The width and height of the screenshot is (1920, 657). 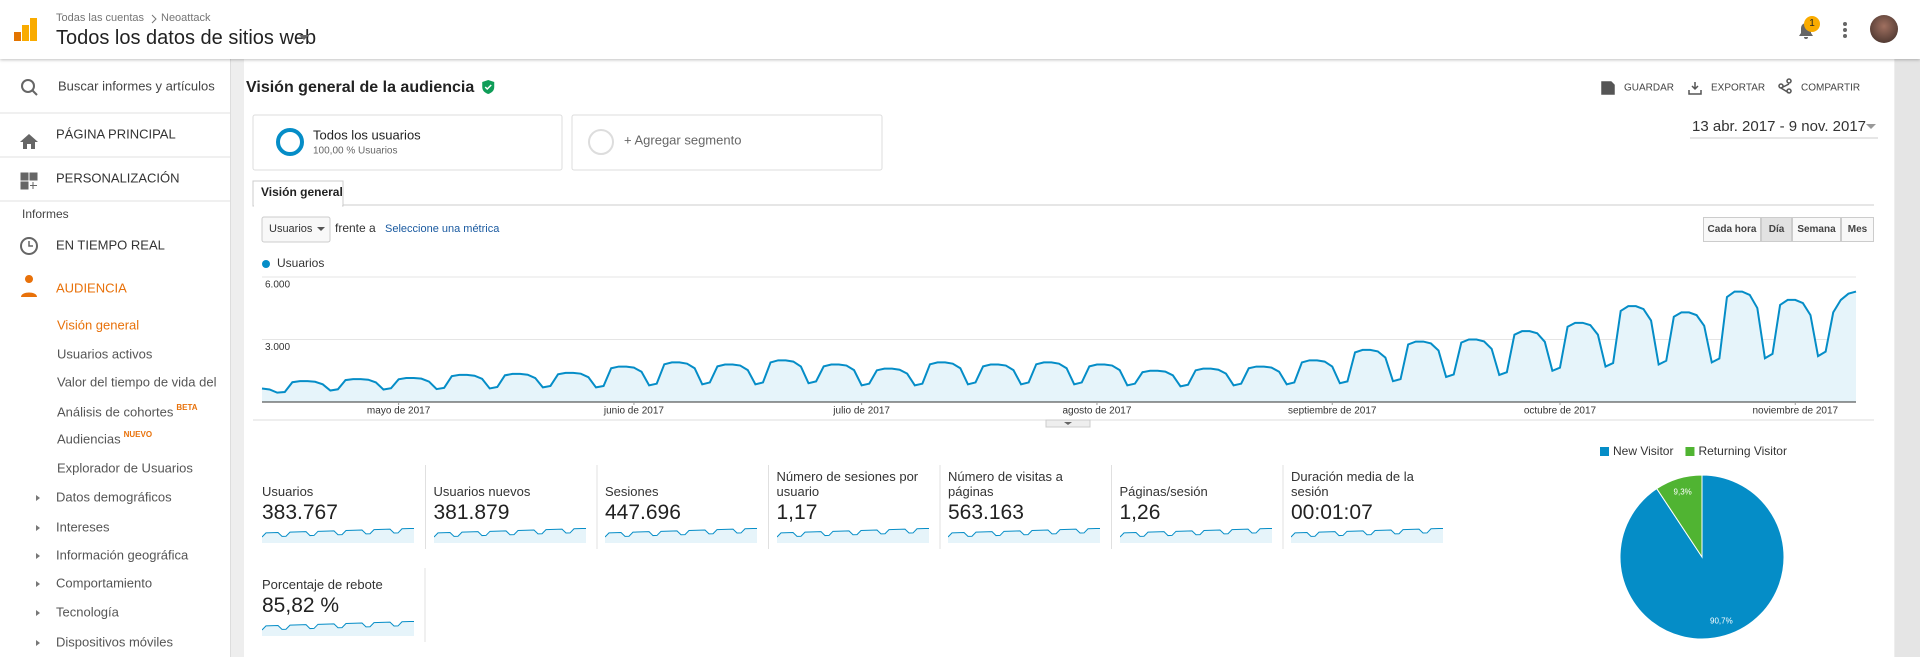 What do you see at coordinates (91, 287) in the screenshot?
I see `nav-item: AUDIENCIA` at bounding box center [91, 287].